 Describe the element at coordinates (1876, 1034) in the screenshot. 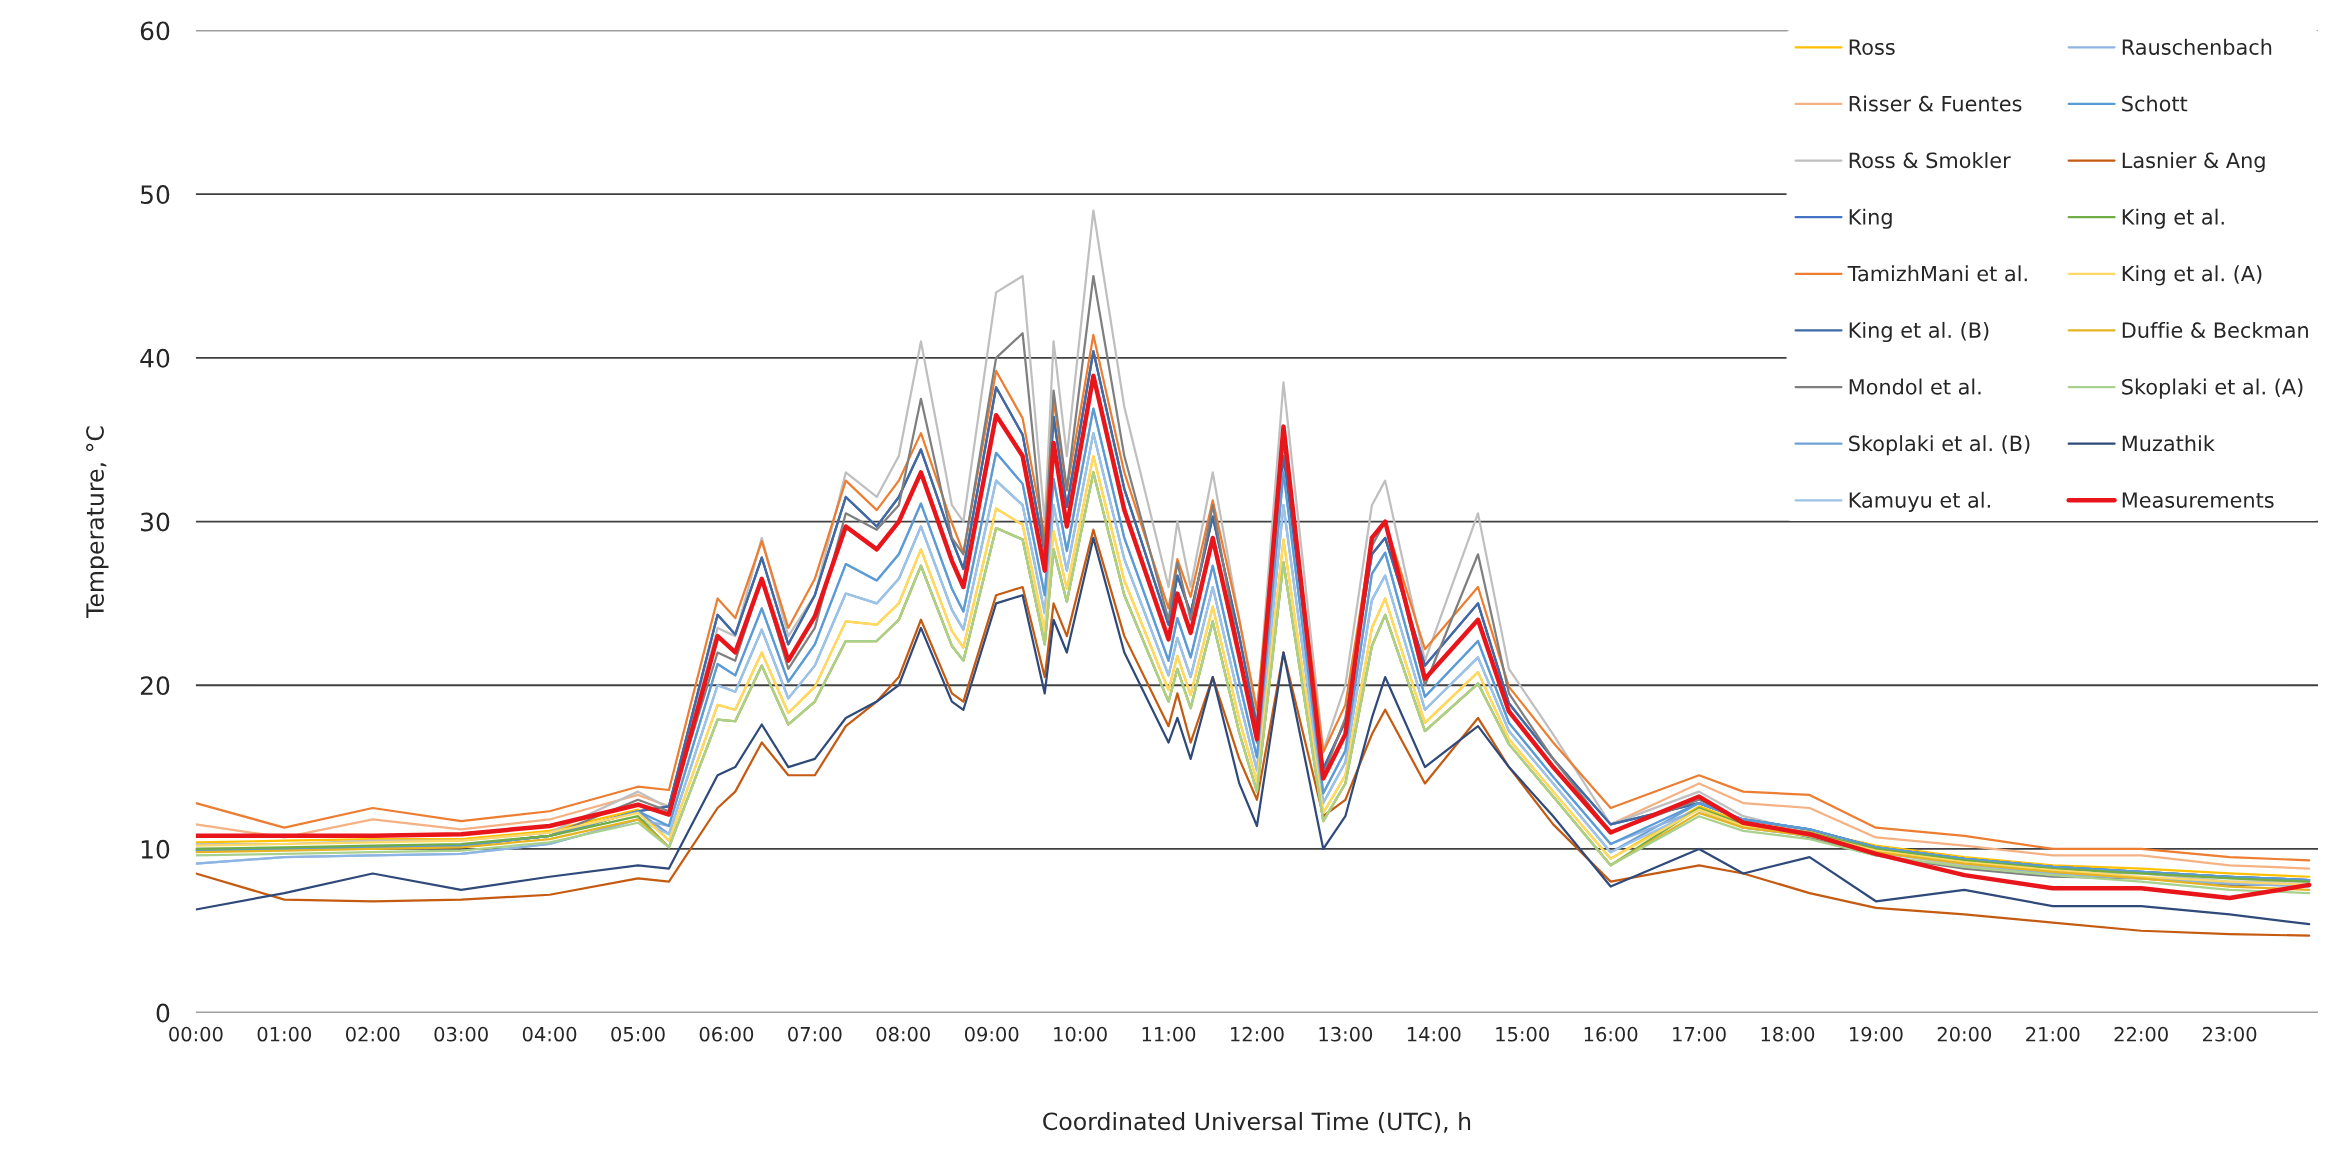

I see `x-tick-label: 19:00` at that location.